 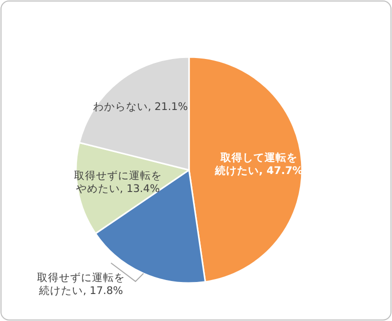 I want to click on slice-label: わからない, 21.1%, so click(x=140, y=107).